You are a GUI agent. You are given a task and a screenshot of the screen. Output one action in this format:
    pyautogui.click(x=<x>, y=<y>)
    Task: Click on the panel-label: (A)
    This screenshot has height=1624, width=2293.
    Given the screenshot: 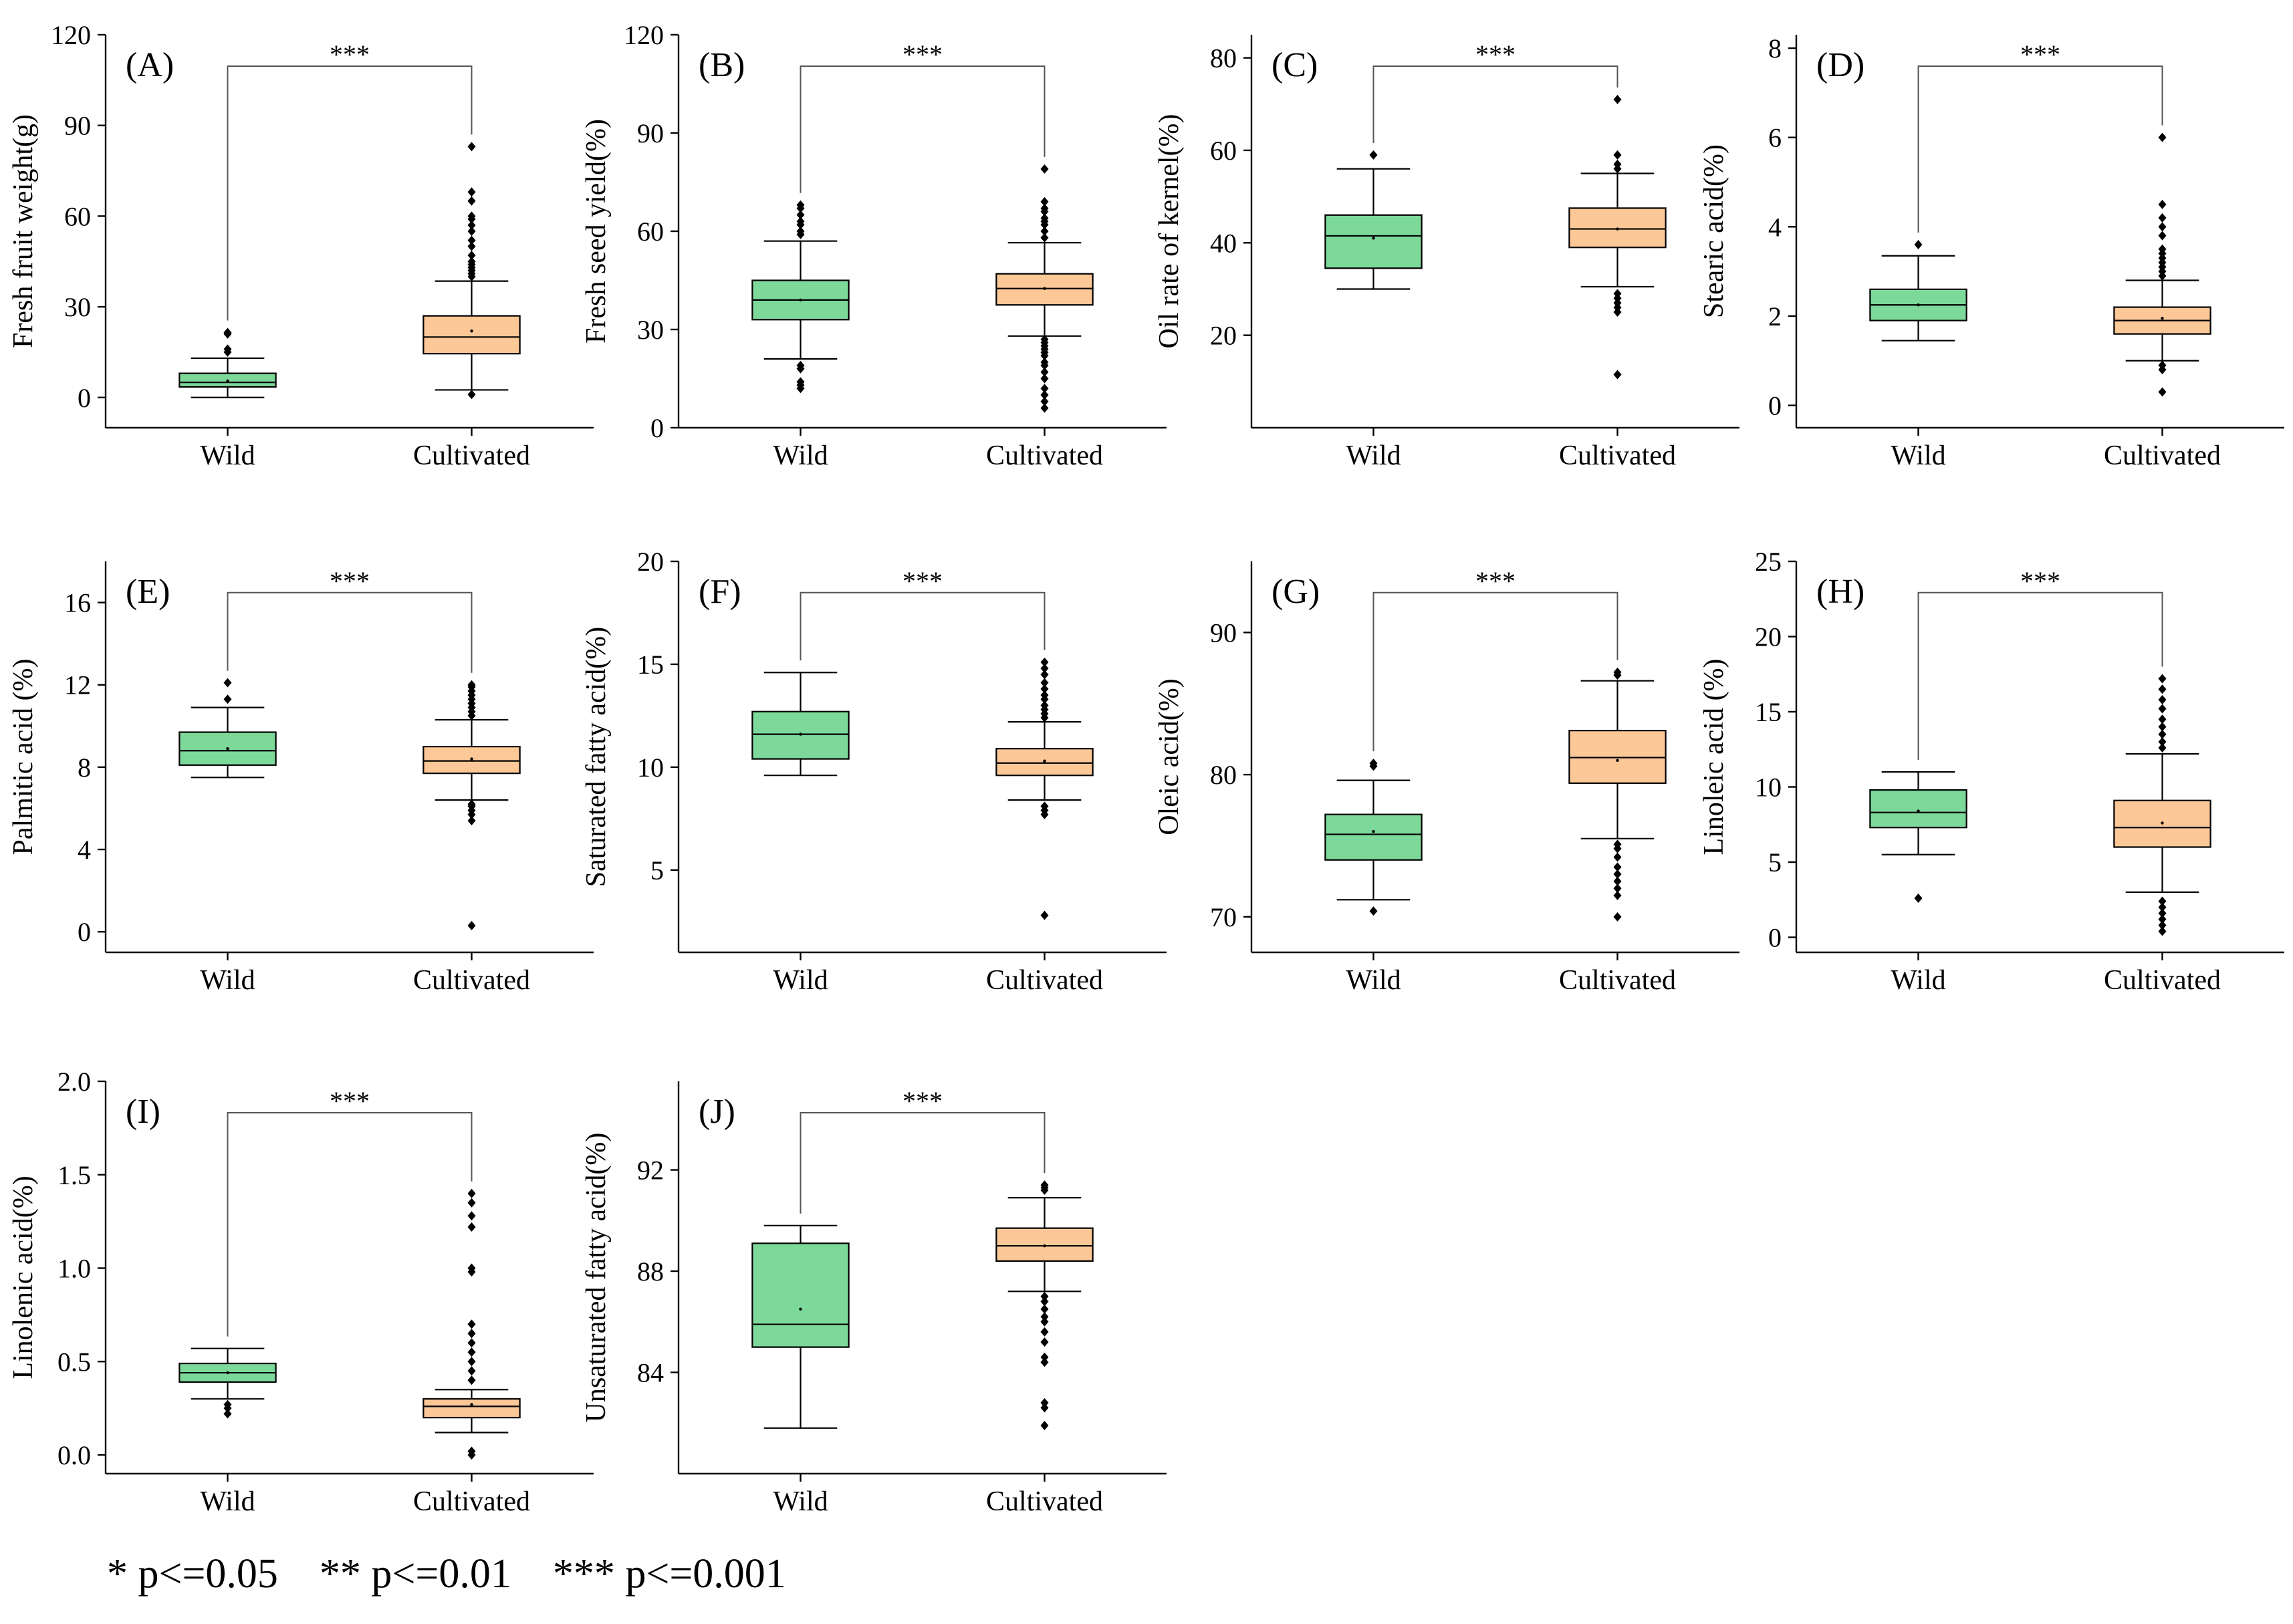 What is the action you would take?
    pyautogui.click(x=150, y=65)
    